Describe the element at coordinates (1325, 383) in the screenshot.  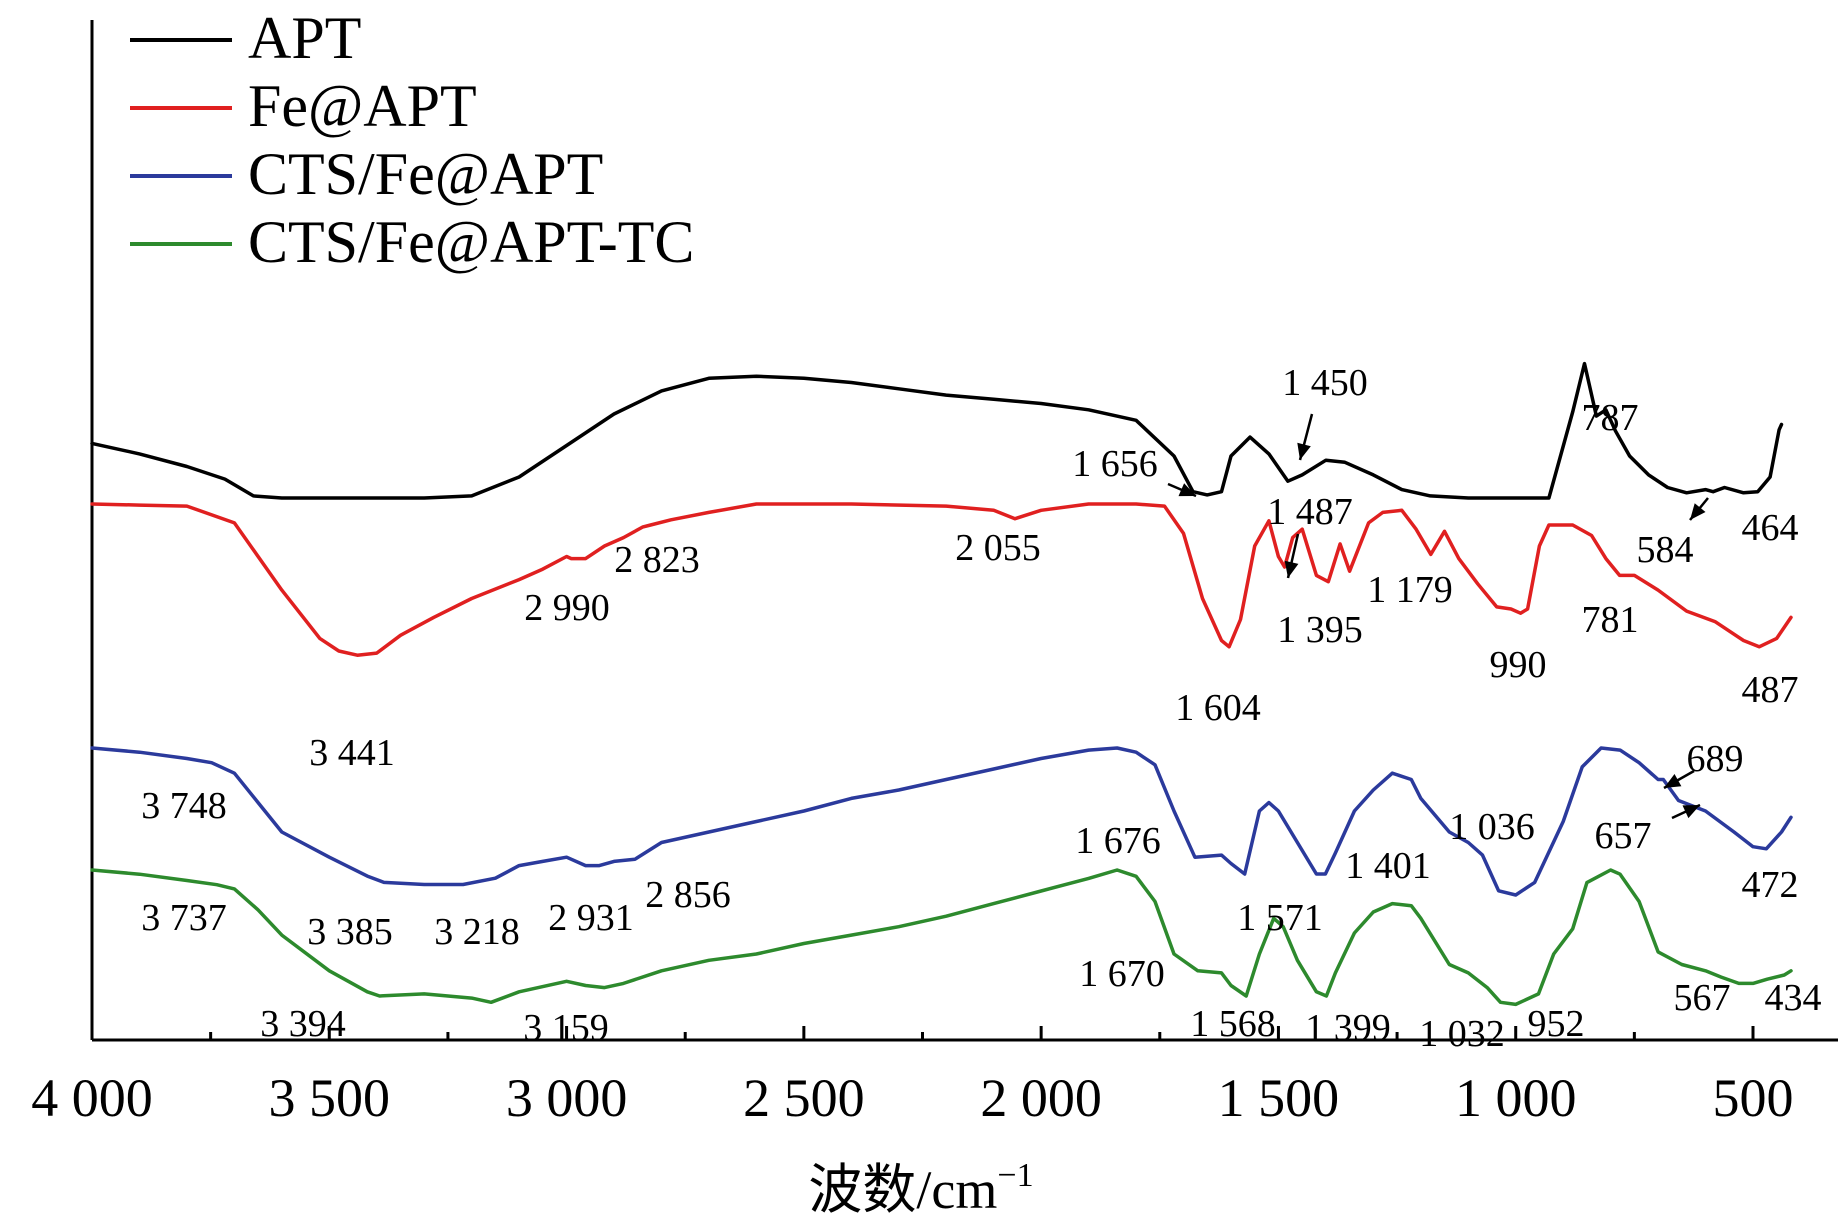
I see `peak-label: 1 450` at that location.